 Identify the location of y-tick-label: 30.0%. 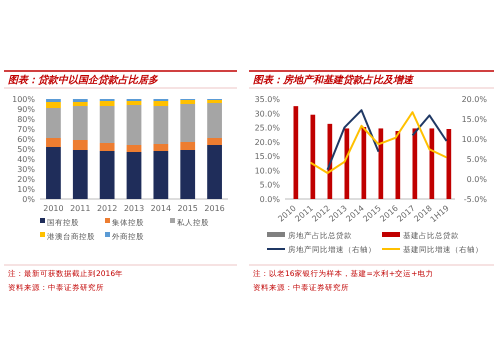
(267, 113).